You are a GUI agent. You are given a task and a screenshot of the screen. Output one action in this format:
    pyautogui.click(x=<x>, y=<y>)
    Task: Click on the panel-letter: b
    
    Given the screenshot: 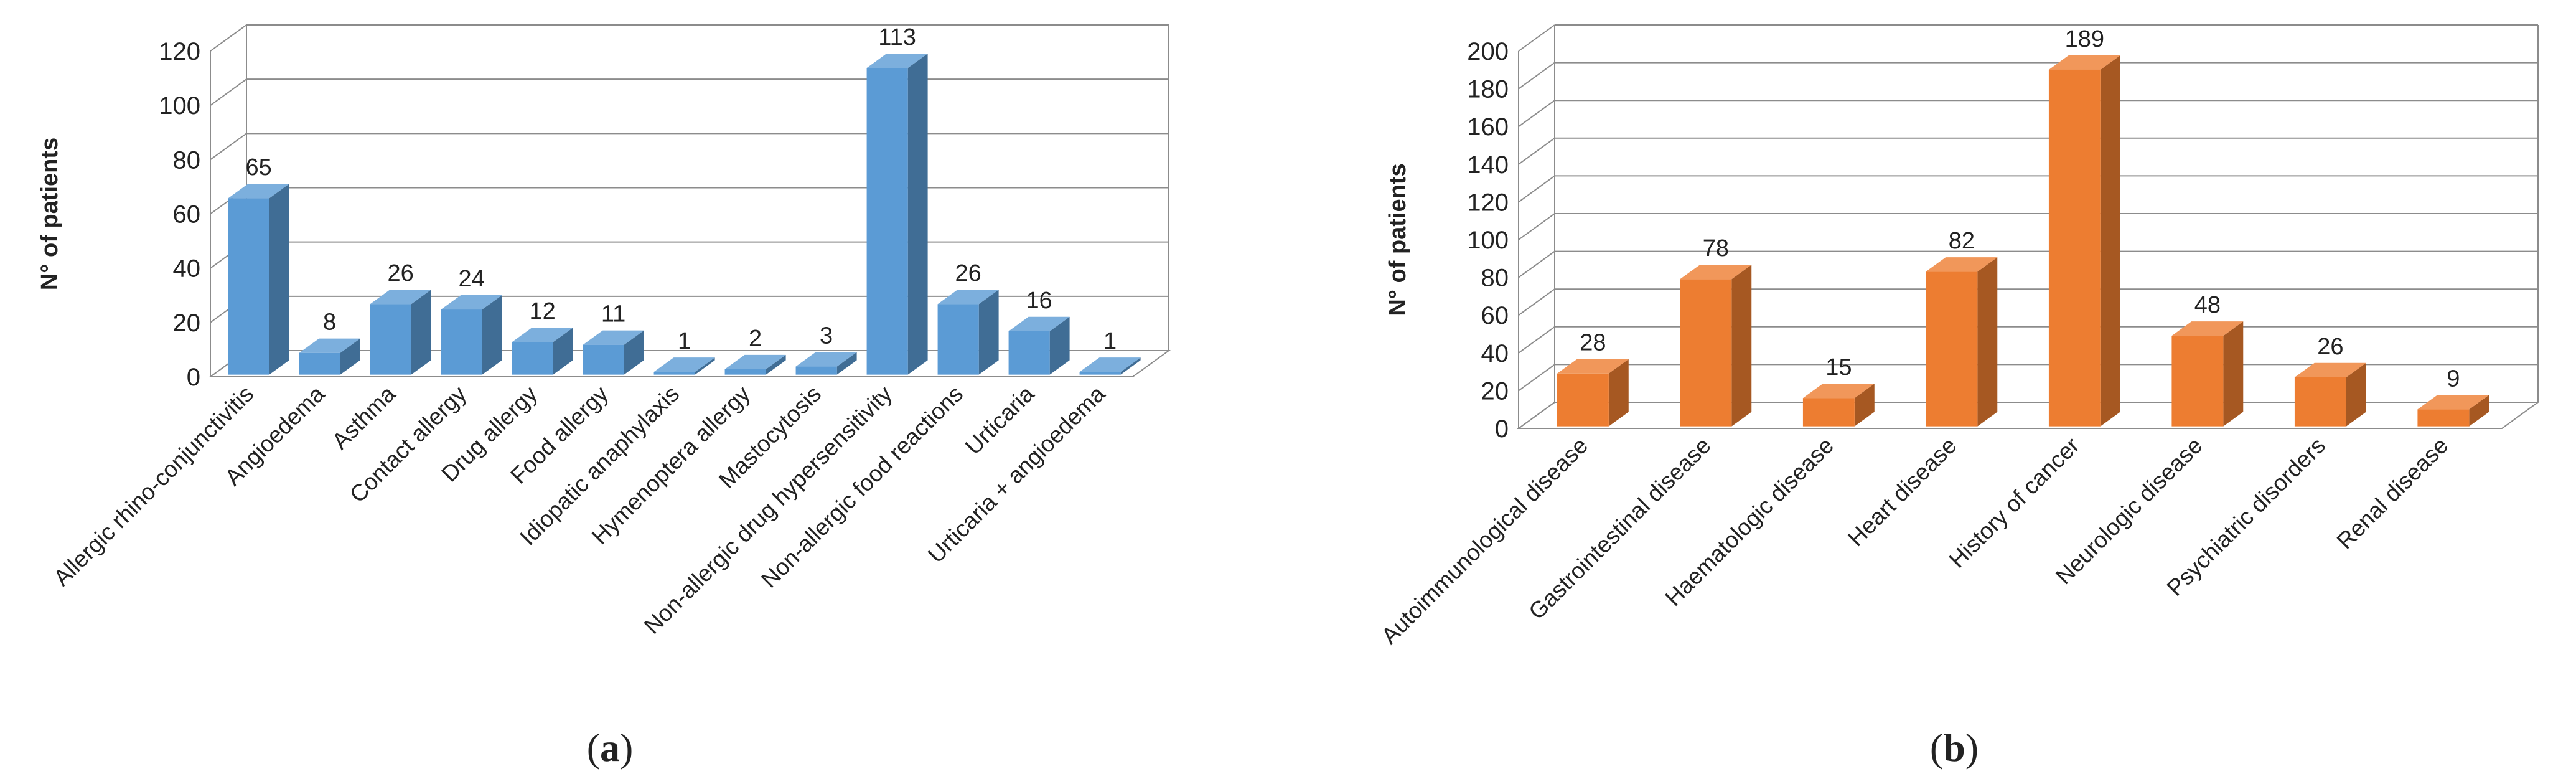 What is the action you would take?
    pyautogui.click(x=1954, y=747)
    